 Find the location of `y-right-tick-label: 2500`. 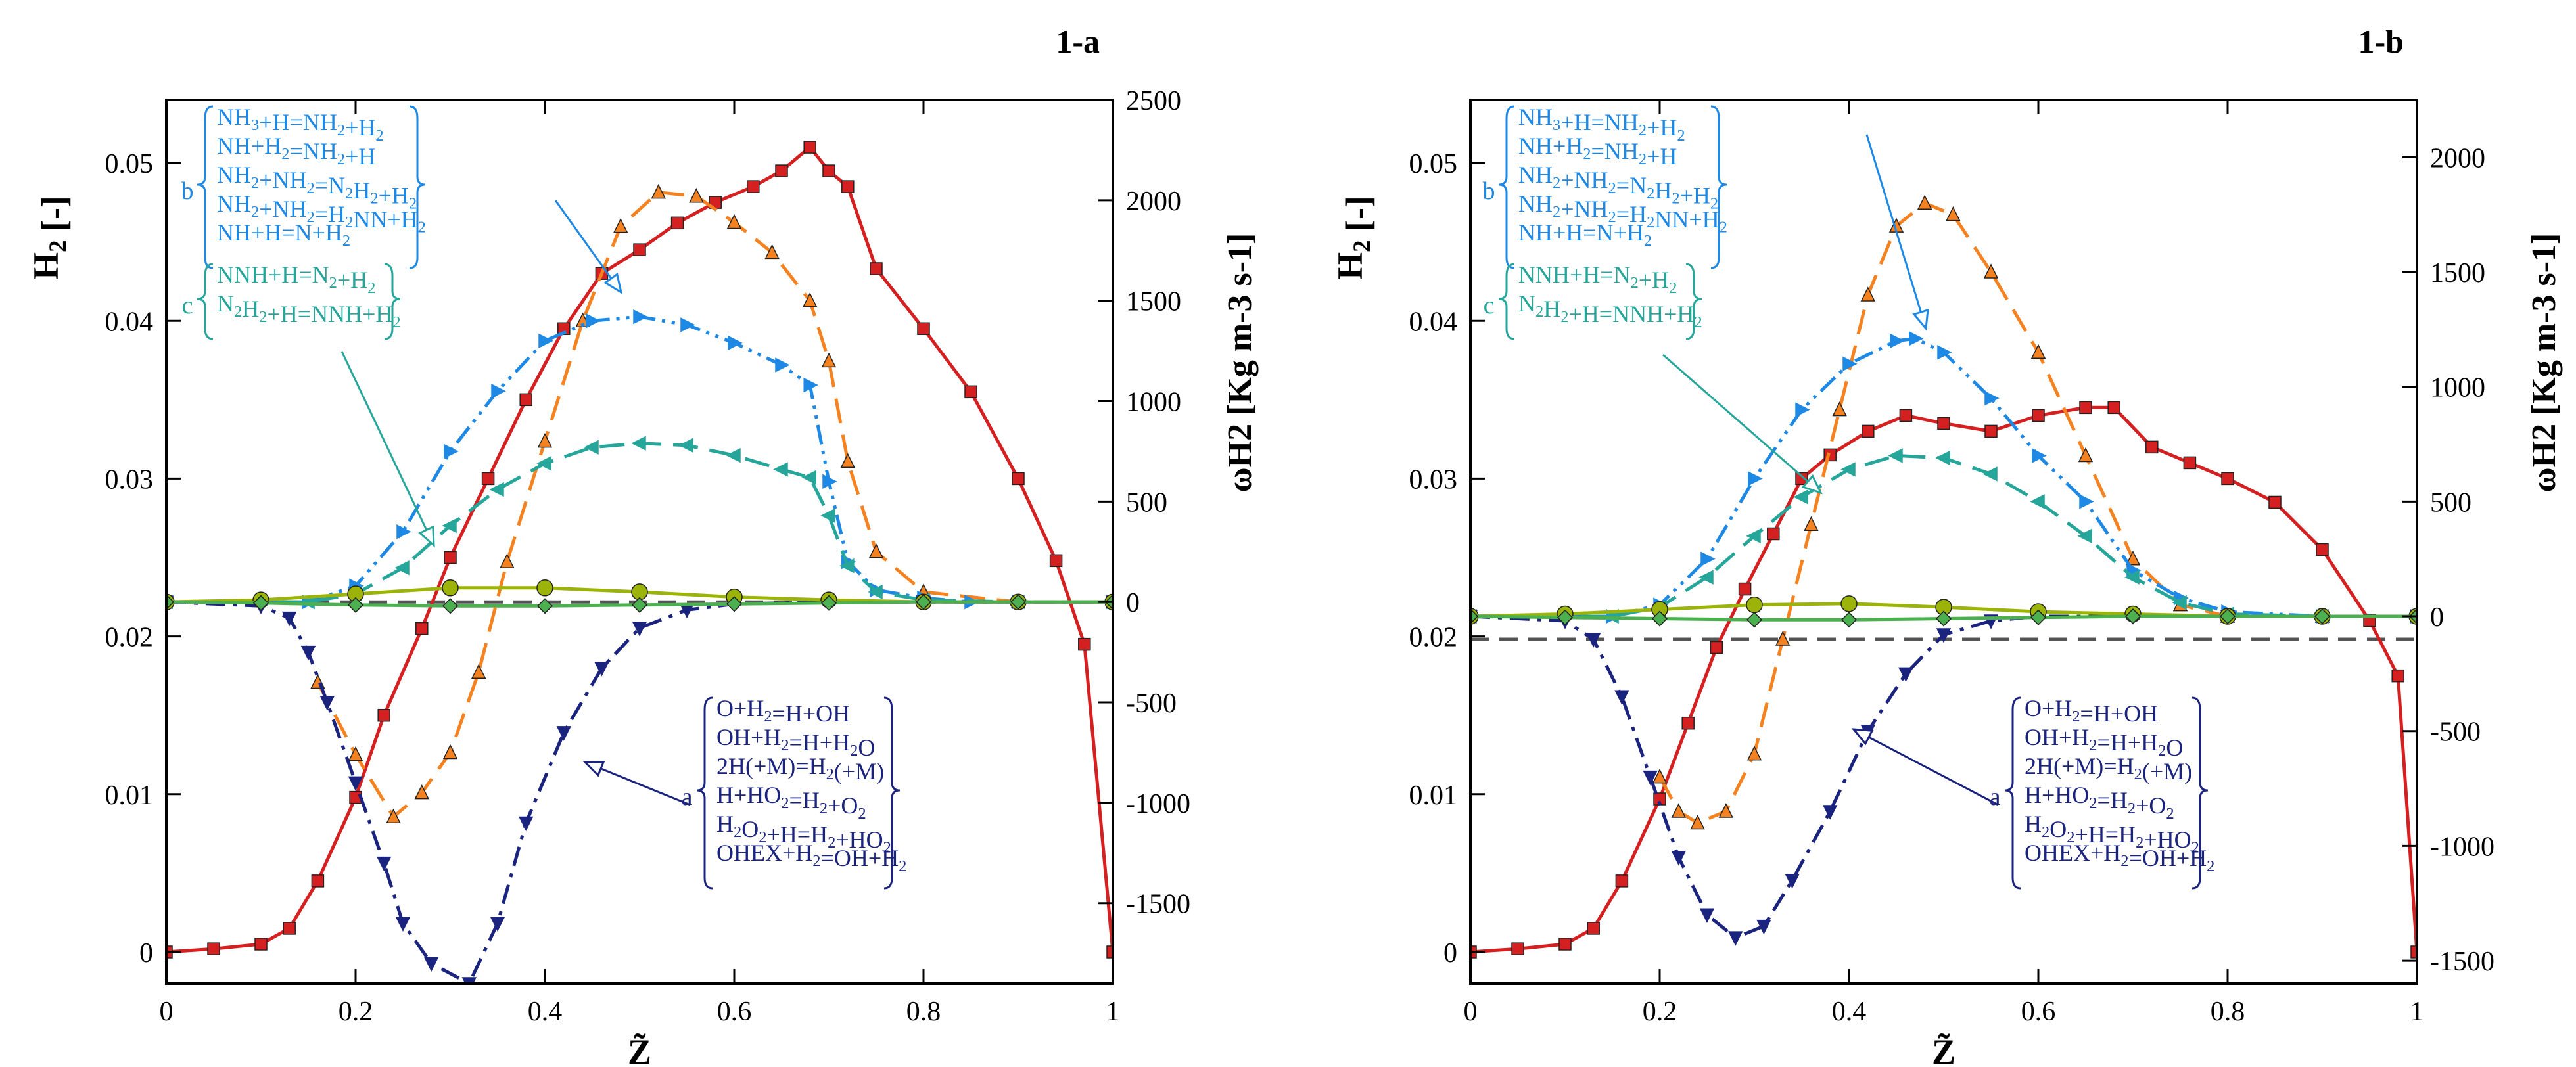

y-right-tick-label: 2500 is located at coordinates (1153, 101).